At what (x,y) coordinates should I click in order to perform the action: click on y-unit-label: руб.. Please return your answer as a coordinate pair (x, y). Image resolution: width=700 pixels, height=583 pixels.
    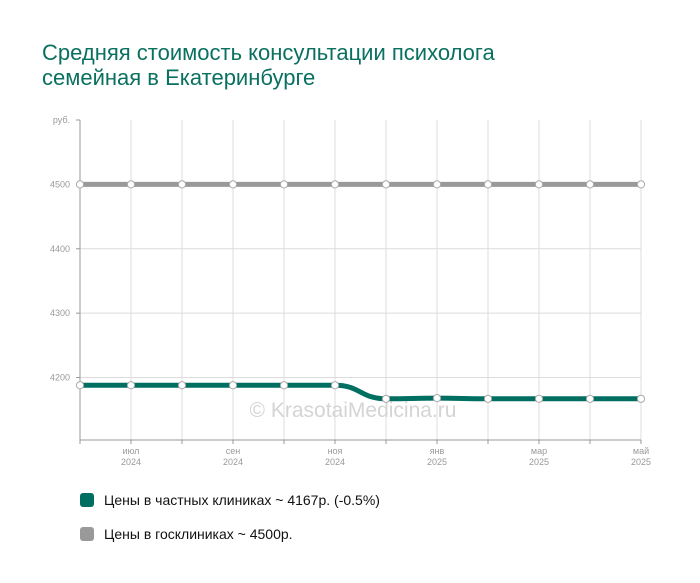
    Looking at the image, I should click on (61, 120).